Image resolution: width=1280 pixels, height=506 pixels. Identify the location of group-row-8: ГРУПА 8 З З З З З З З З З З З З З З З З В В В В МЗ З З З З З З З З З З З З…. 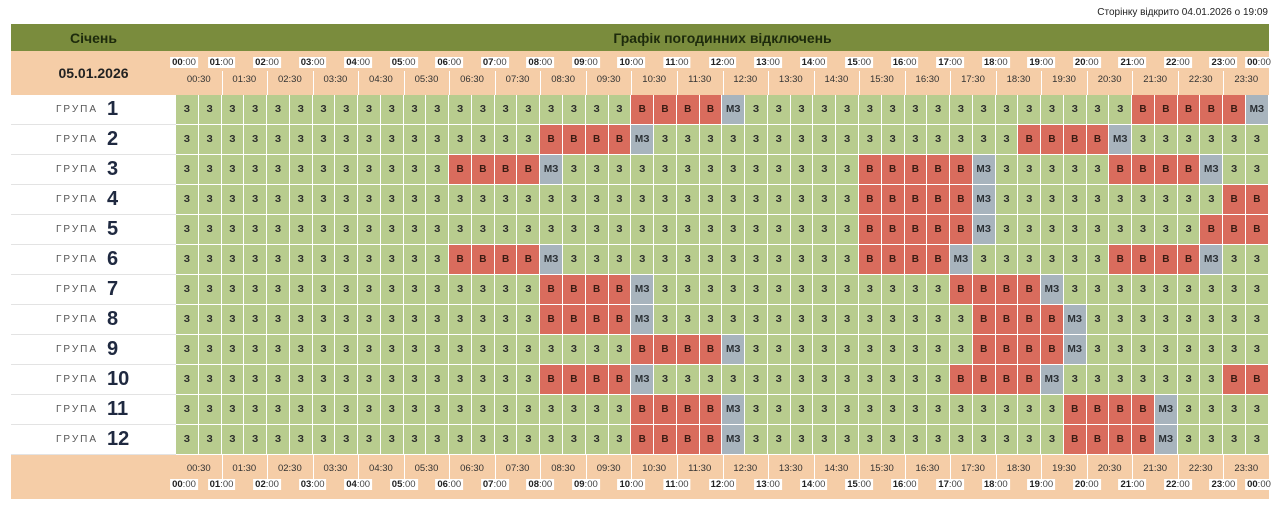
(640, 320).